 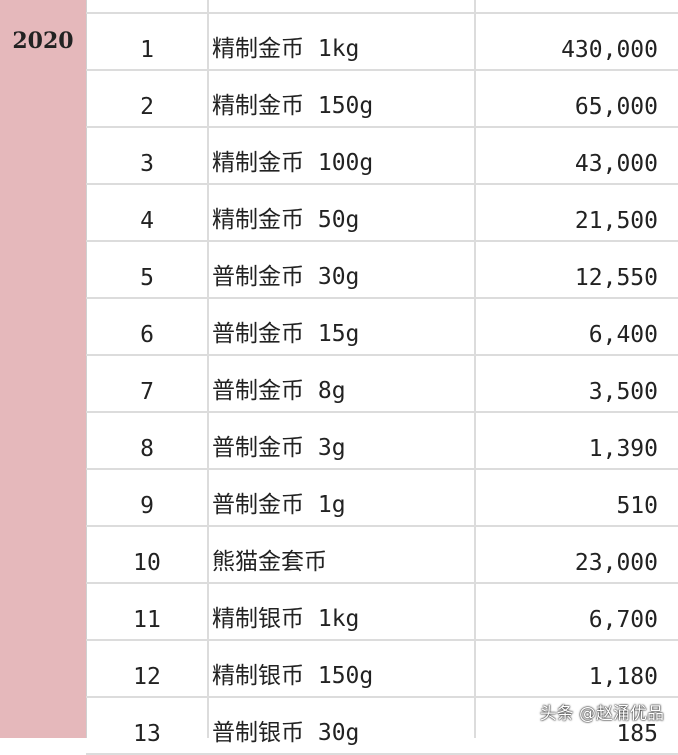 What do you see at coordinates (147, 392) in the screenshot?
I see `cell-no: 7` at bounding box center [147, 392].